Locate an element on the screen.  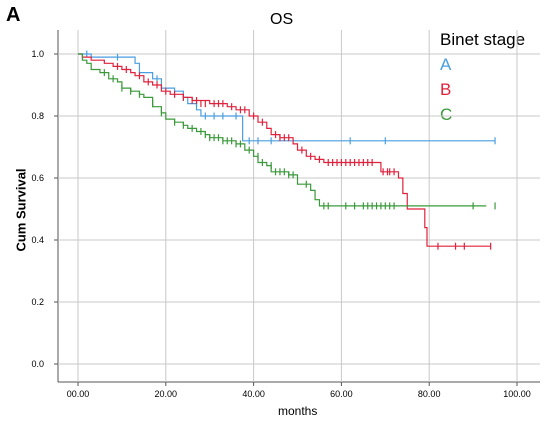
y-tick-label: 0.0 is located at coordinates (37, 364).